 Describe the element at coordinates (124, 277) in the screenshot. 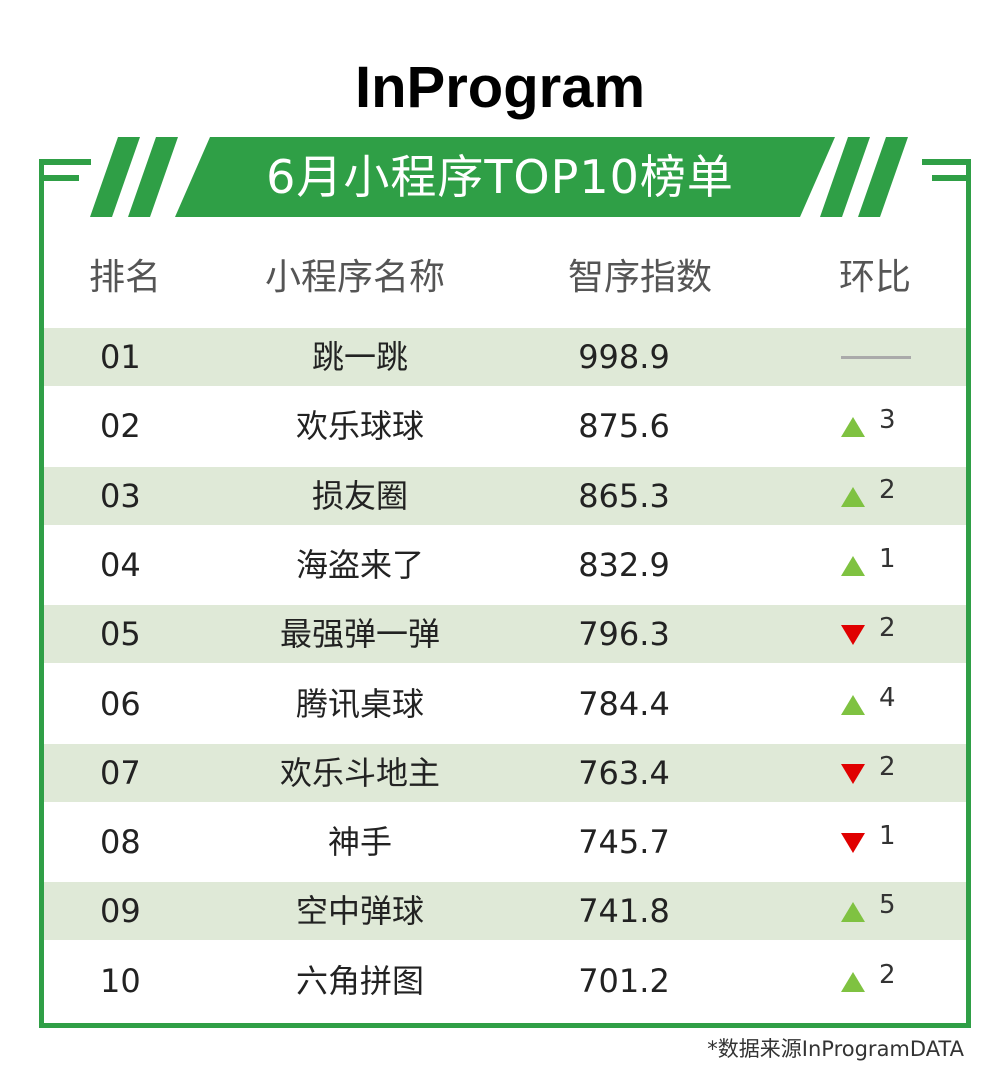

I see `header-rank: 排名` at that location.